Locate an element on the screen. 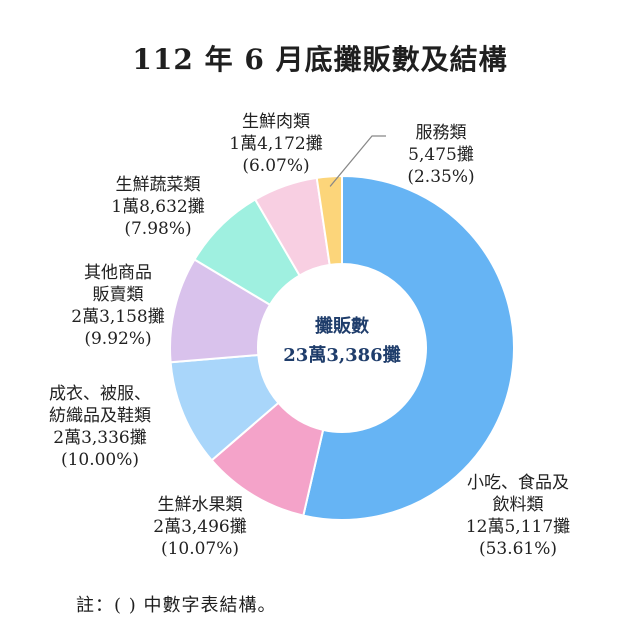 This screenshot has width=640, height=636. slice-label-6: (2.35%) is located at coordinates (440, 177).